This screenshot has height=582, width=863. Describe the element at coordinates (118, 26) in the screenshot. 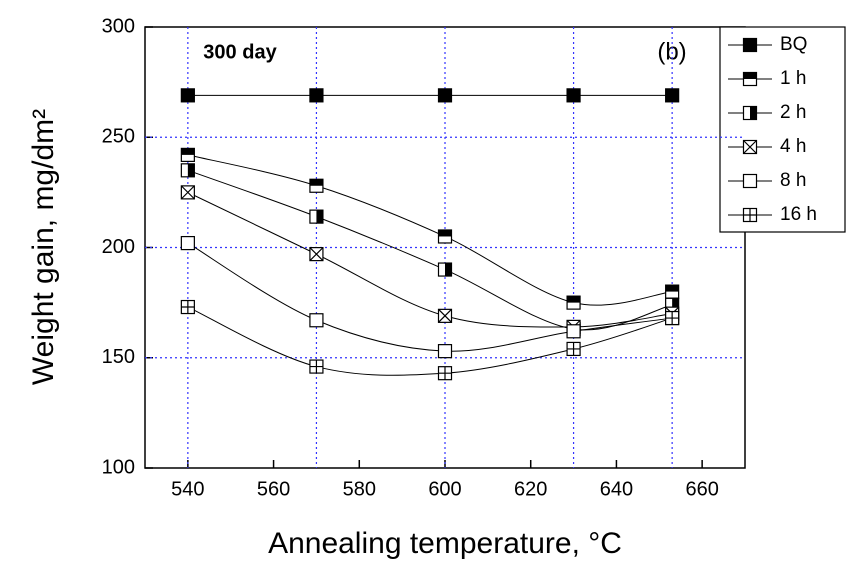

I see `y-tick-label: 300` at that location.